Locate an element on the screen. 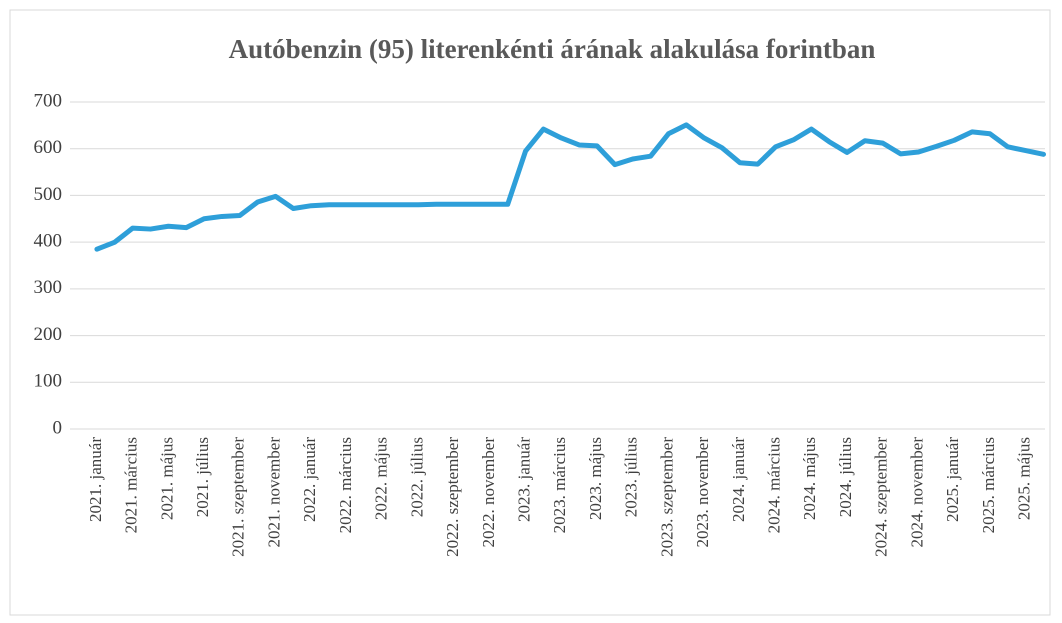 Image resolution: width=1062 pixels, height=623 pixels. x-tick-label: 2021. január is located at coordinates (95, 479).